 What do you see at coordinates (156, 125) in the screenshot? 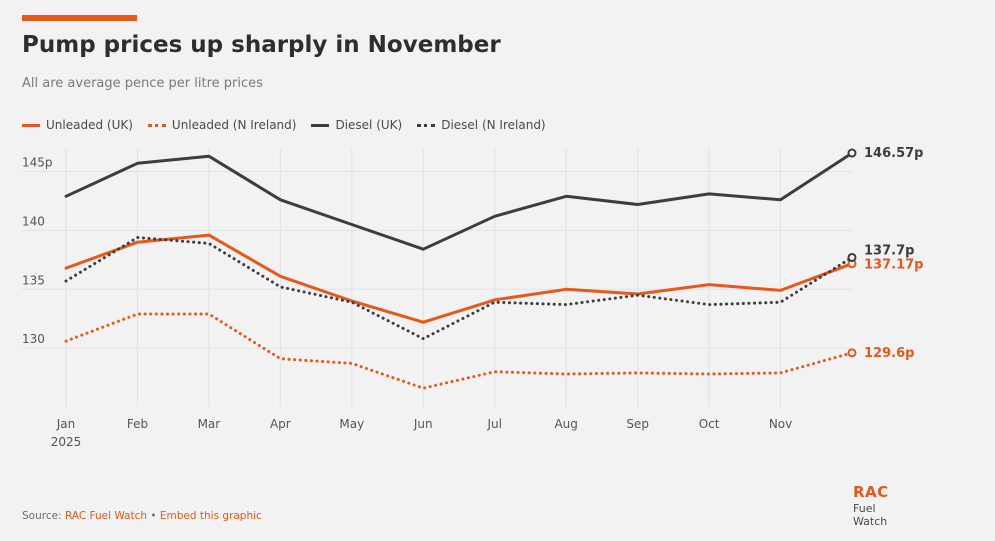
I see `legend-swatch-unleaded-ni` at bounding box center [156, 125].